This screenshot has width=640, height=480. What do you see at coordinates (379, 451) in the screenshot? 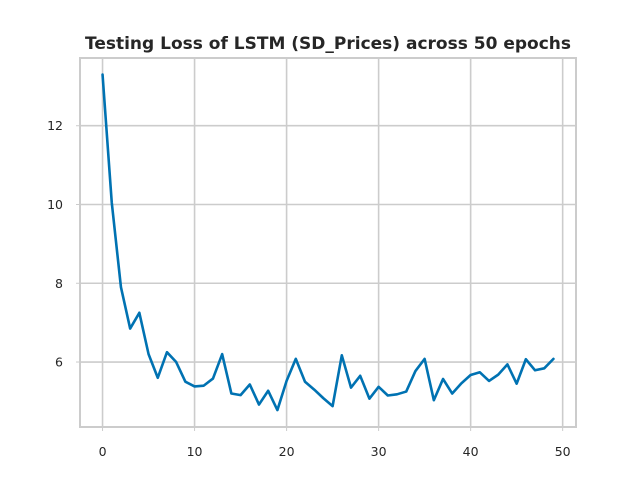
I see `x-tick-label: 30` at bounding box center [379, 451].